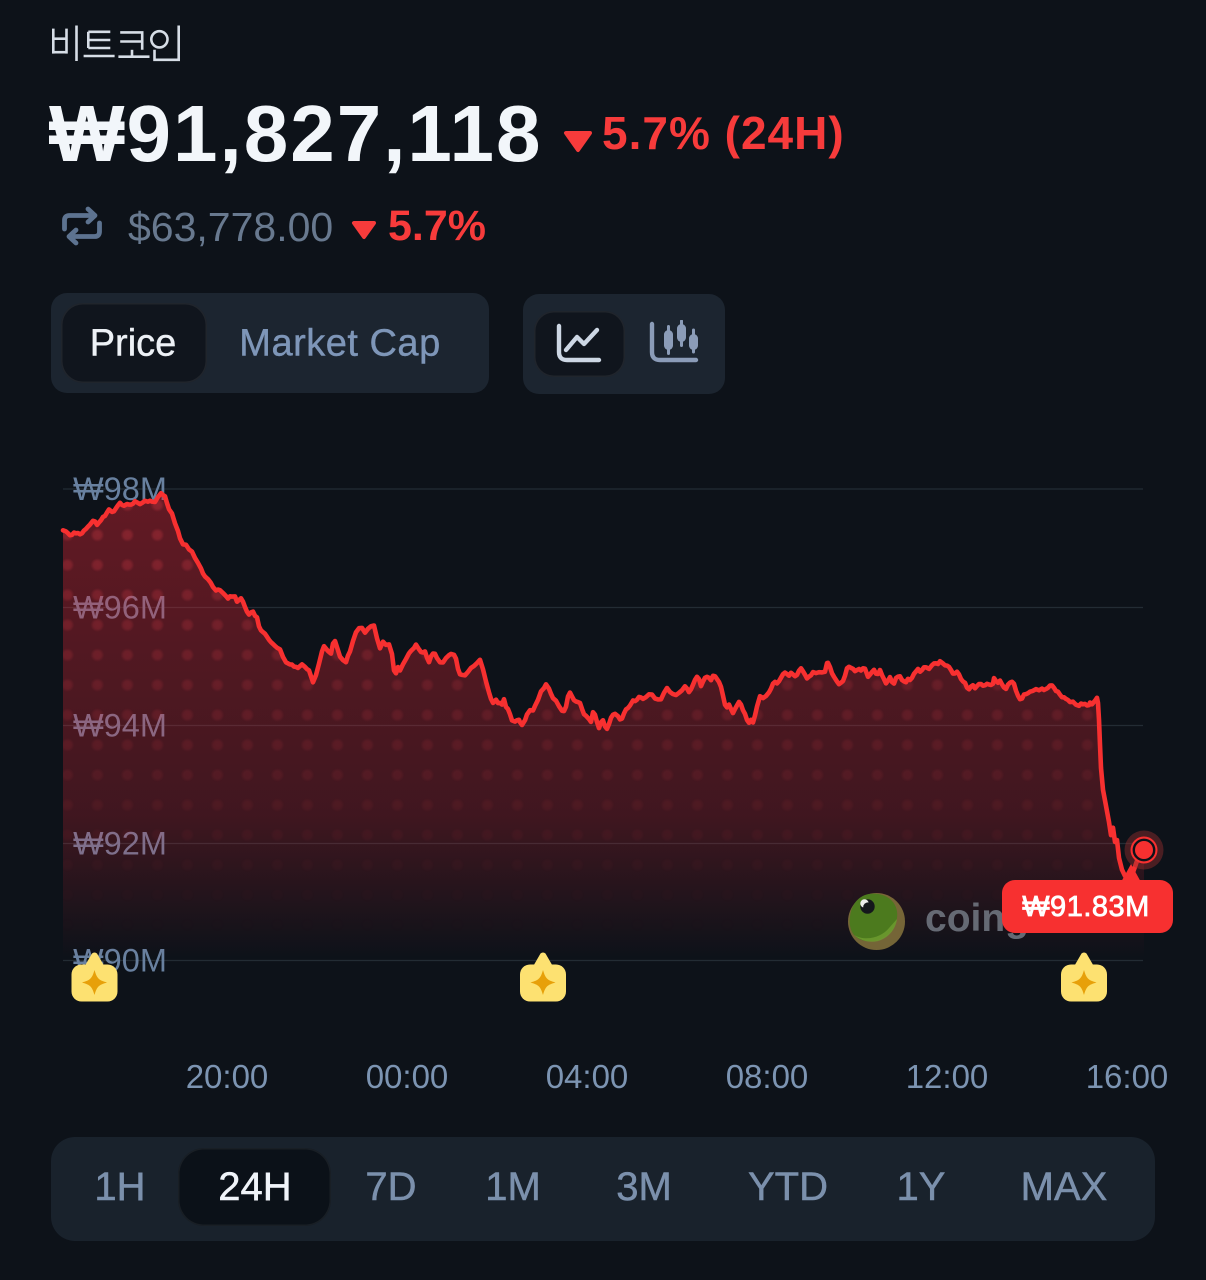 The height and width of the screenshot is (1280, 1206). What do you see at coordinates (1086, 907) in the screenshot?
I see `svg-text: ₩91.83M` at bounding box center [1086, 907].